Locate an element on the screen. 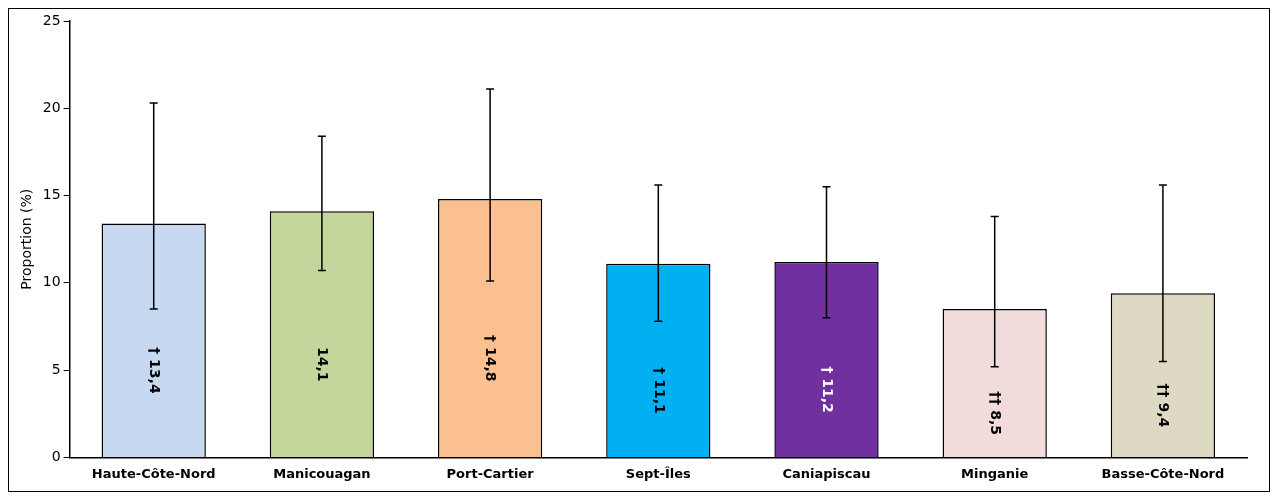 The width and height of the screenshot is (1283, 504). data-label: † 11,1 is located at coordinates (659, 390).